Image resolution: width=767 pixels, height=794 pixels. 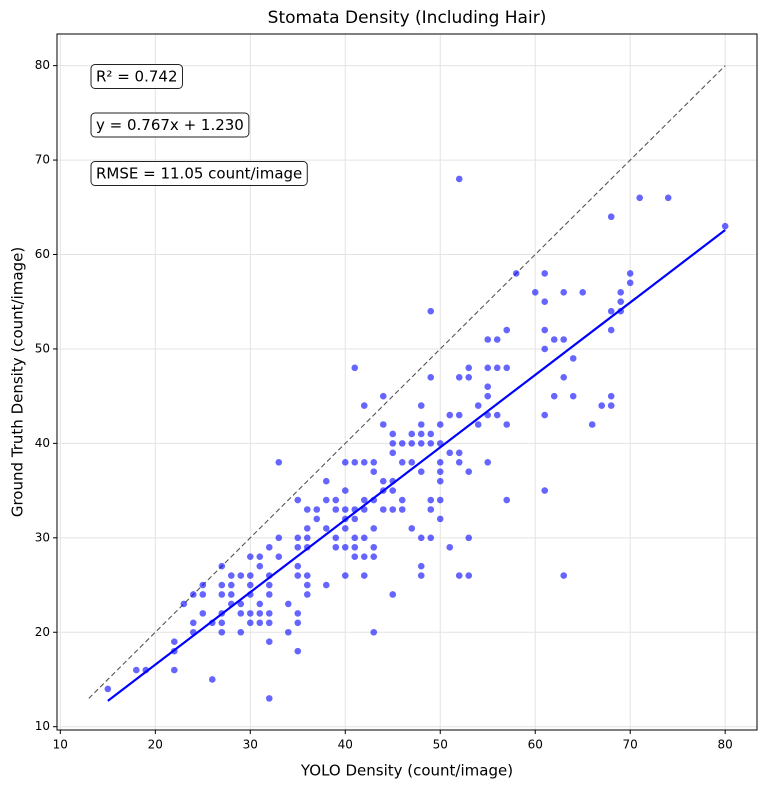 I want to click on y-tick-label: 80, so click(x=42, y=65).